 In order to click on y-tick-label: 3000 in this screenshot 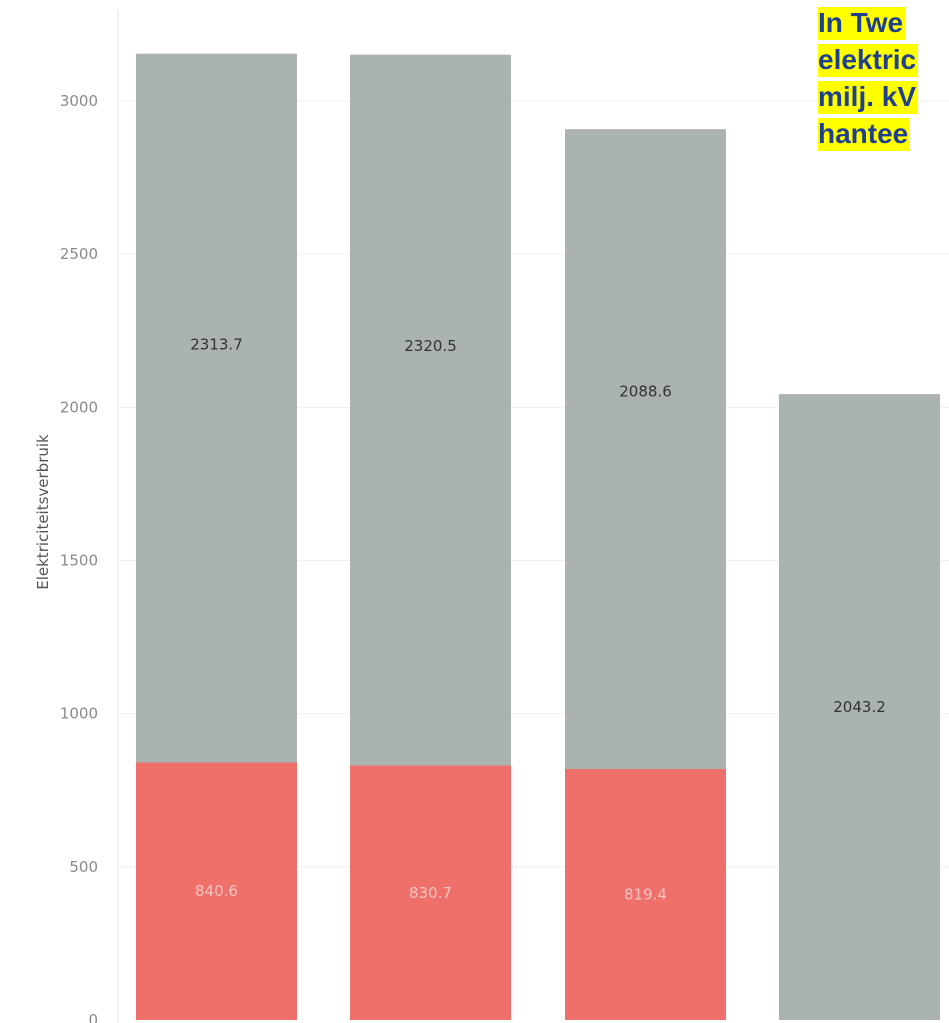, I will do `click(79, 101)`.